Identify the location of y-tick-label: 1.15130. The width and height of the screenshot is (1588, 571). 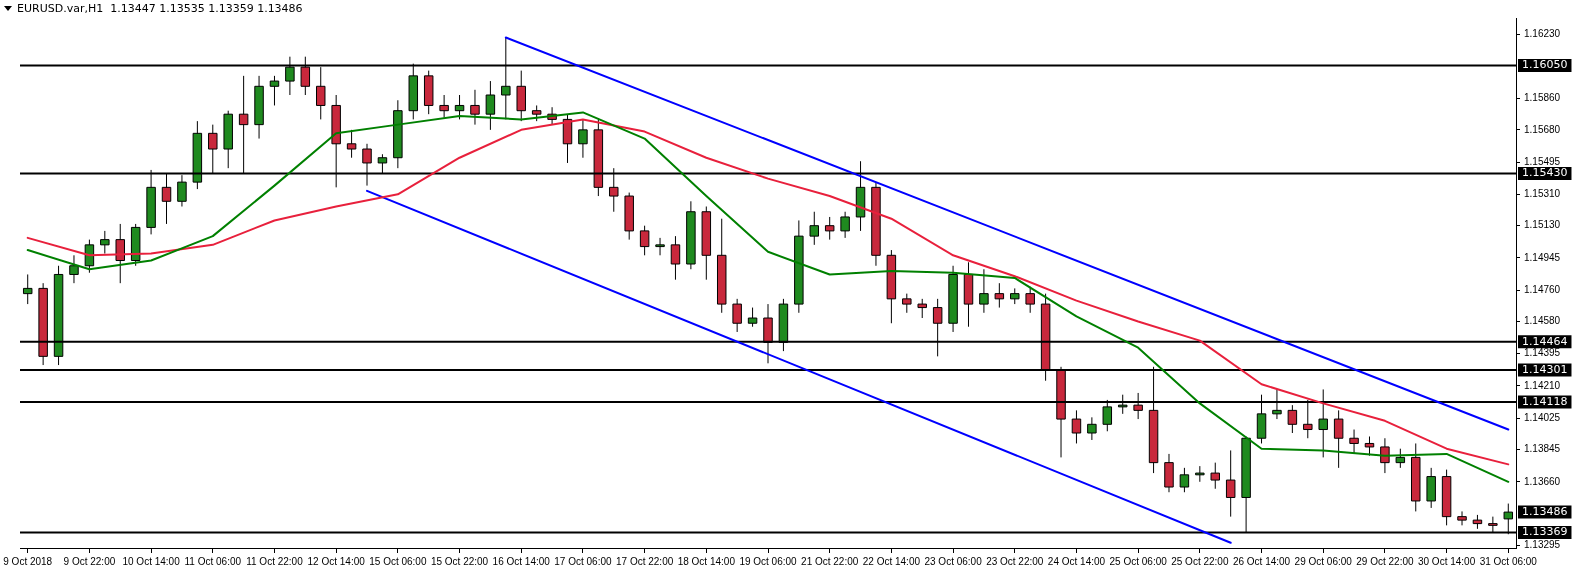
(1542, 225).